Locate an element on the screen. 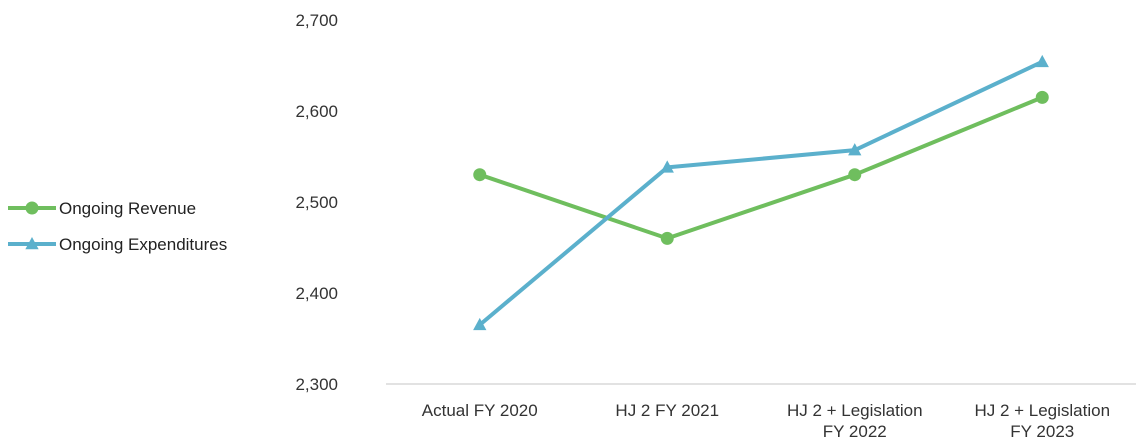 This screenshot has width=1138, height=441. legend-label: Ongoing Revenue is located at coordinates (127, 208).